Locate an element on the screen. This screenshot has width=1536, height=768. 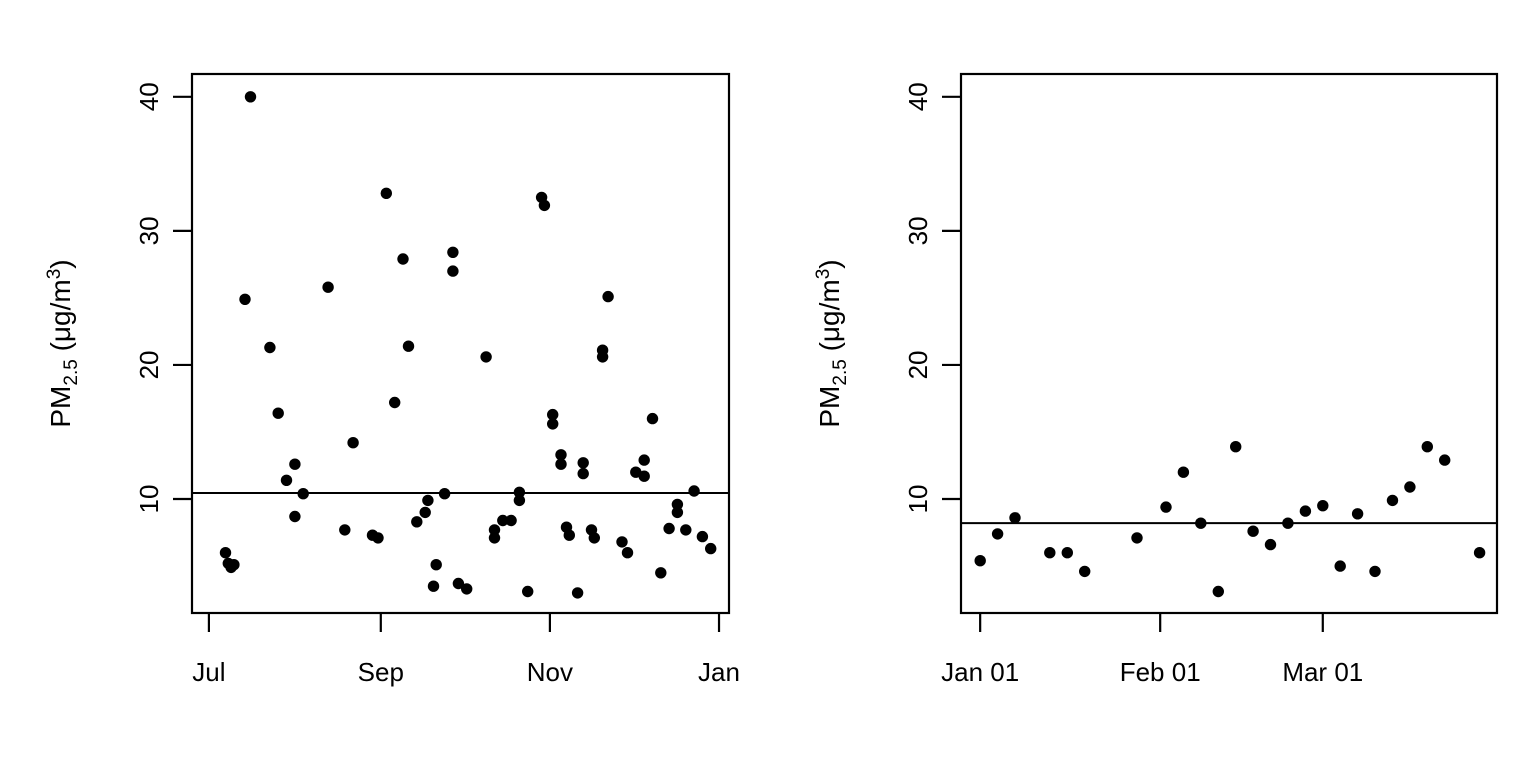
y-tick-label: 30 is located at coordinates (918, 230).